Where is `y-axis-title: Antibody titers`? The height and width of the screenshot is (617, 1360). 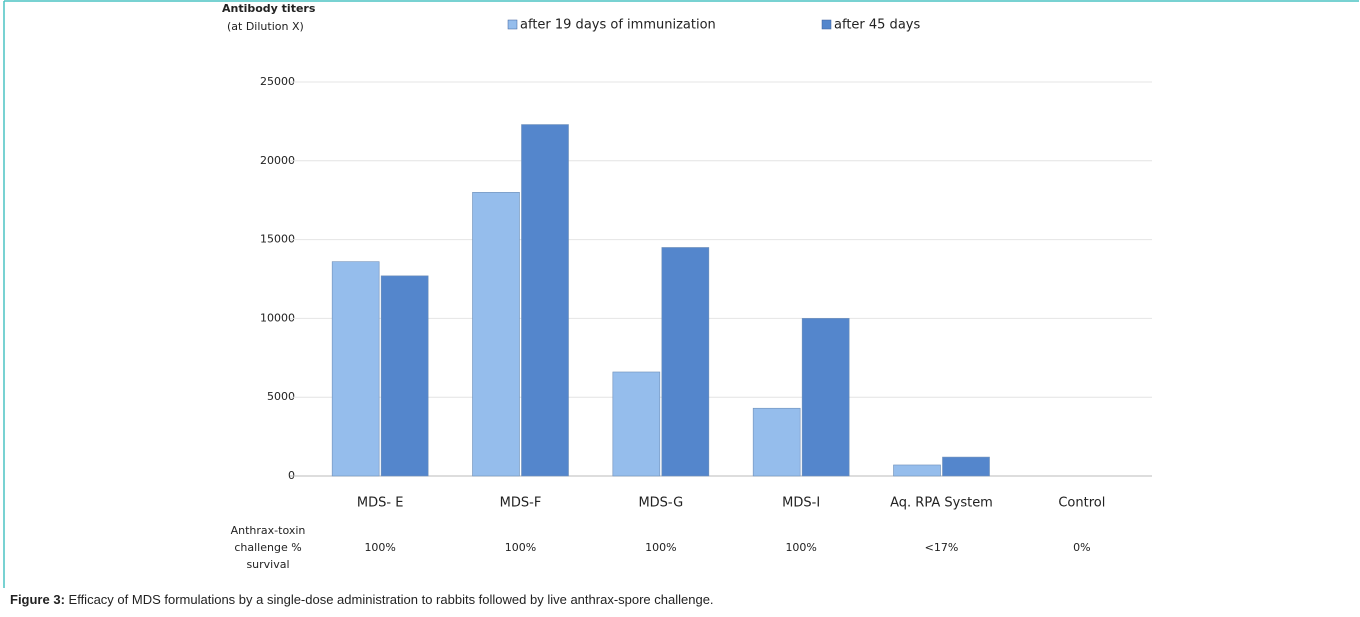 y-axis-title: Antibody titers is located at coordinates (269, 8).